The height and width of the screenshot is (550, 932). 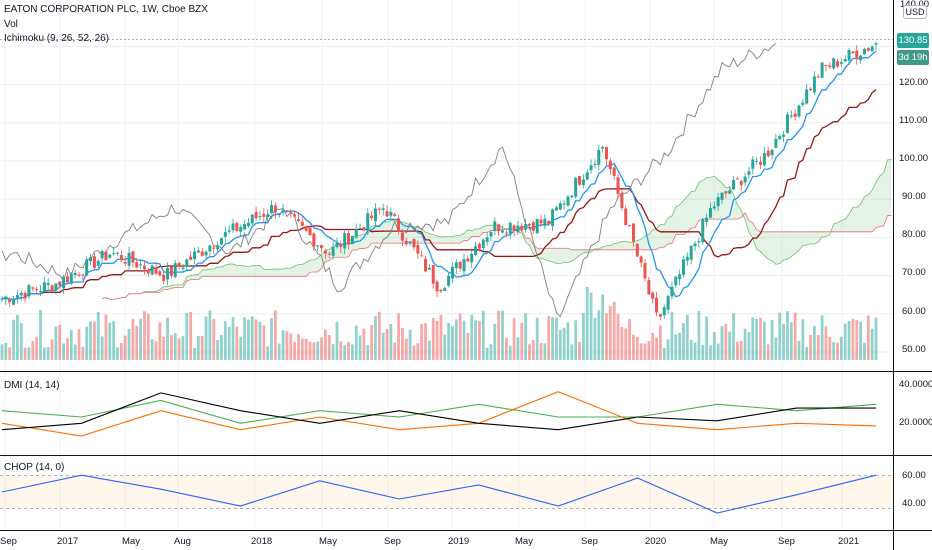 What do you see at coordinates (438, 411) in the screenshot?
I see `adx-line` at bounding box center [438, 411].